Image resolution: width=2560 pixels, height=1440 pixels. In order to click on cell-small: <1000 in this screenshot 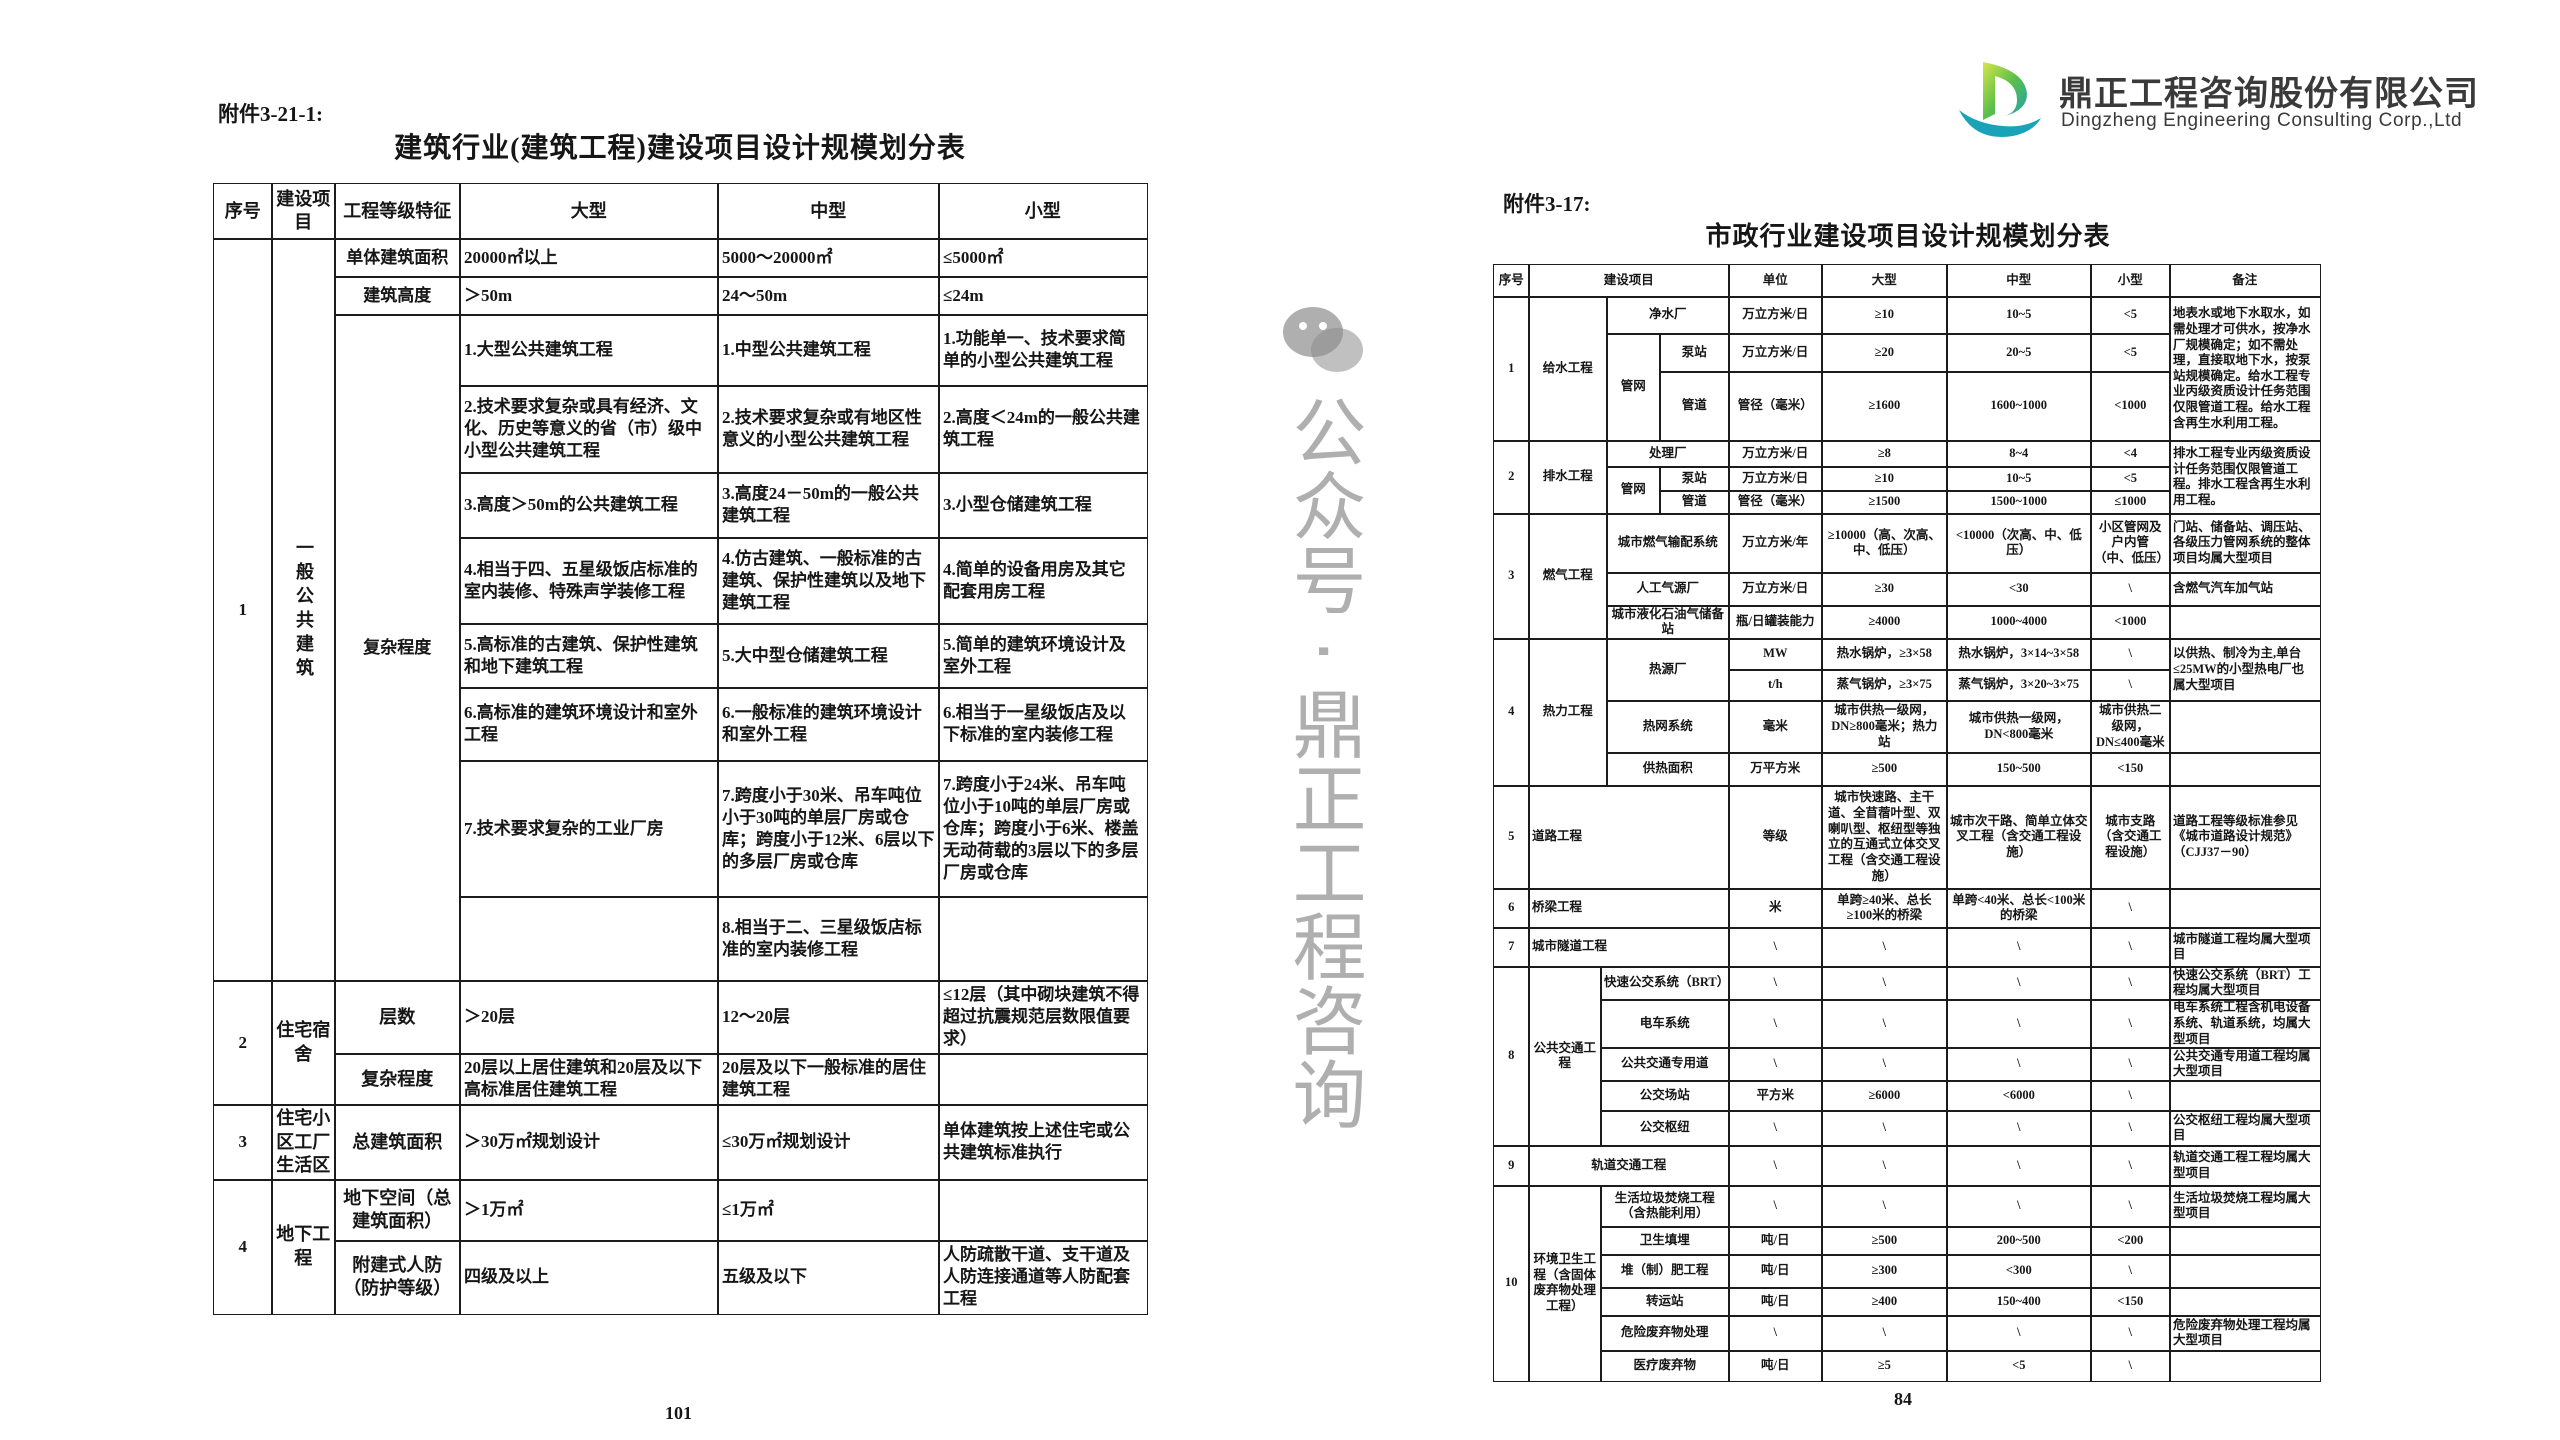, I will do `click(2130, 406)`.